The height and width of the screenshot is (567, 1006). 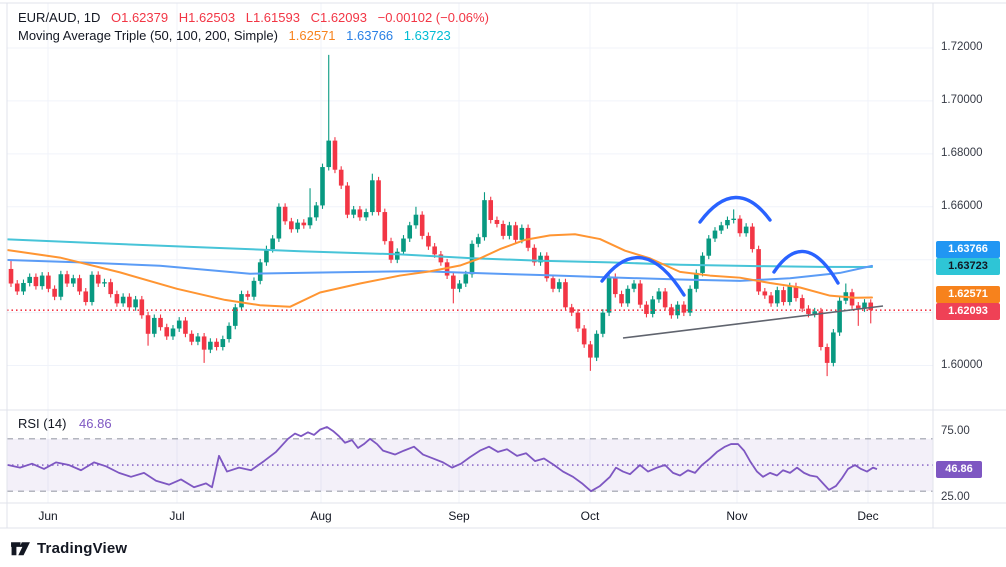 I want to click on time-axis-label-aug: Aug, so click(x=321, y=516).